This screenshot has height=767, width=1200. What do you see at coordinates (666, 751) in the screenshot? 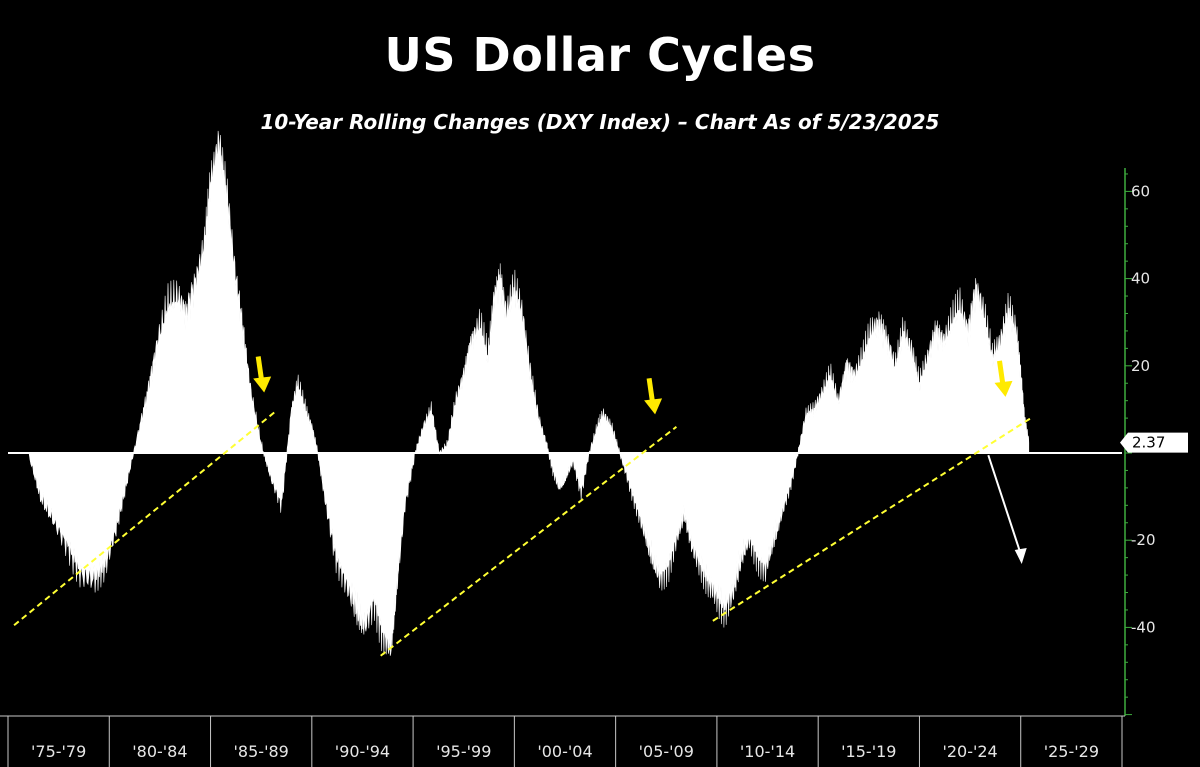
I see `x-tick-label: '05-'09` at bounding box center [666, 751].